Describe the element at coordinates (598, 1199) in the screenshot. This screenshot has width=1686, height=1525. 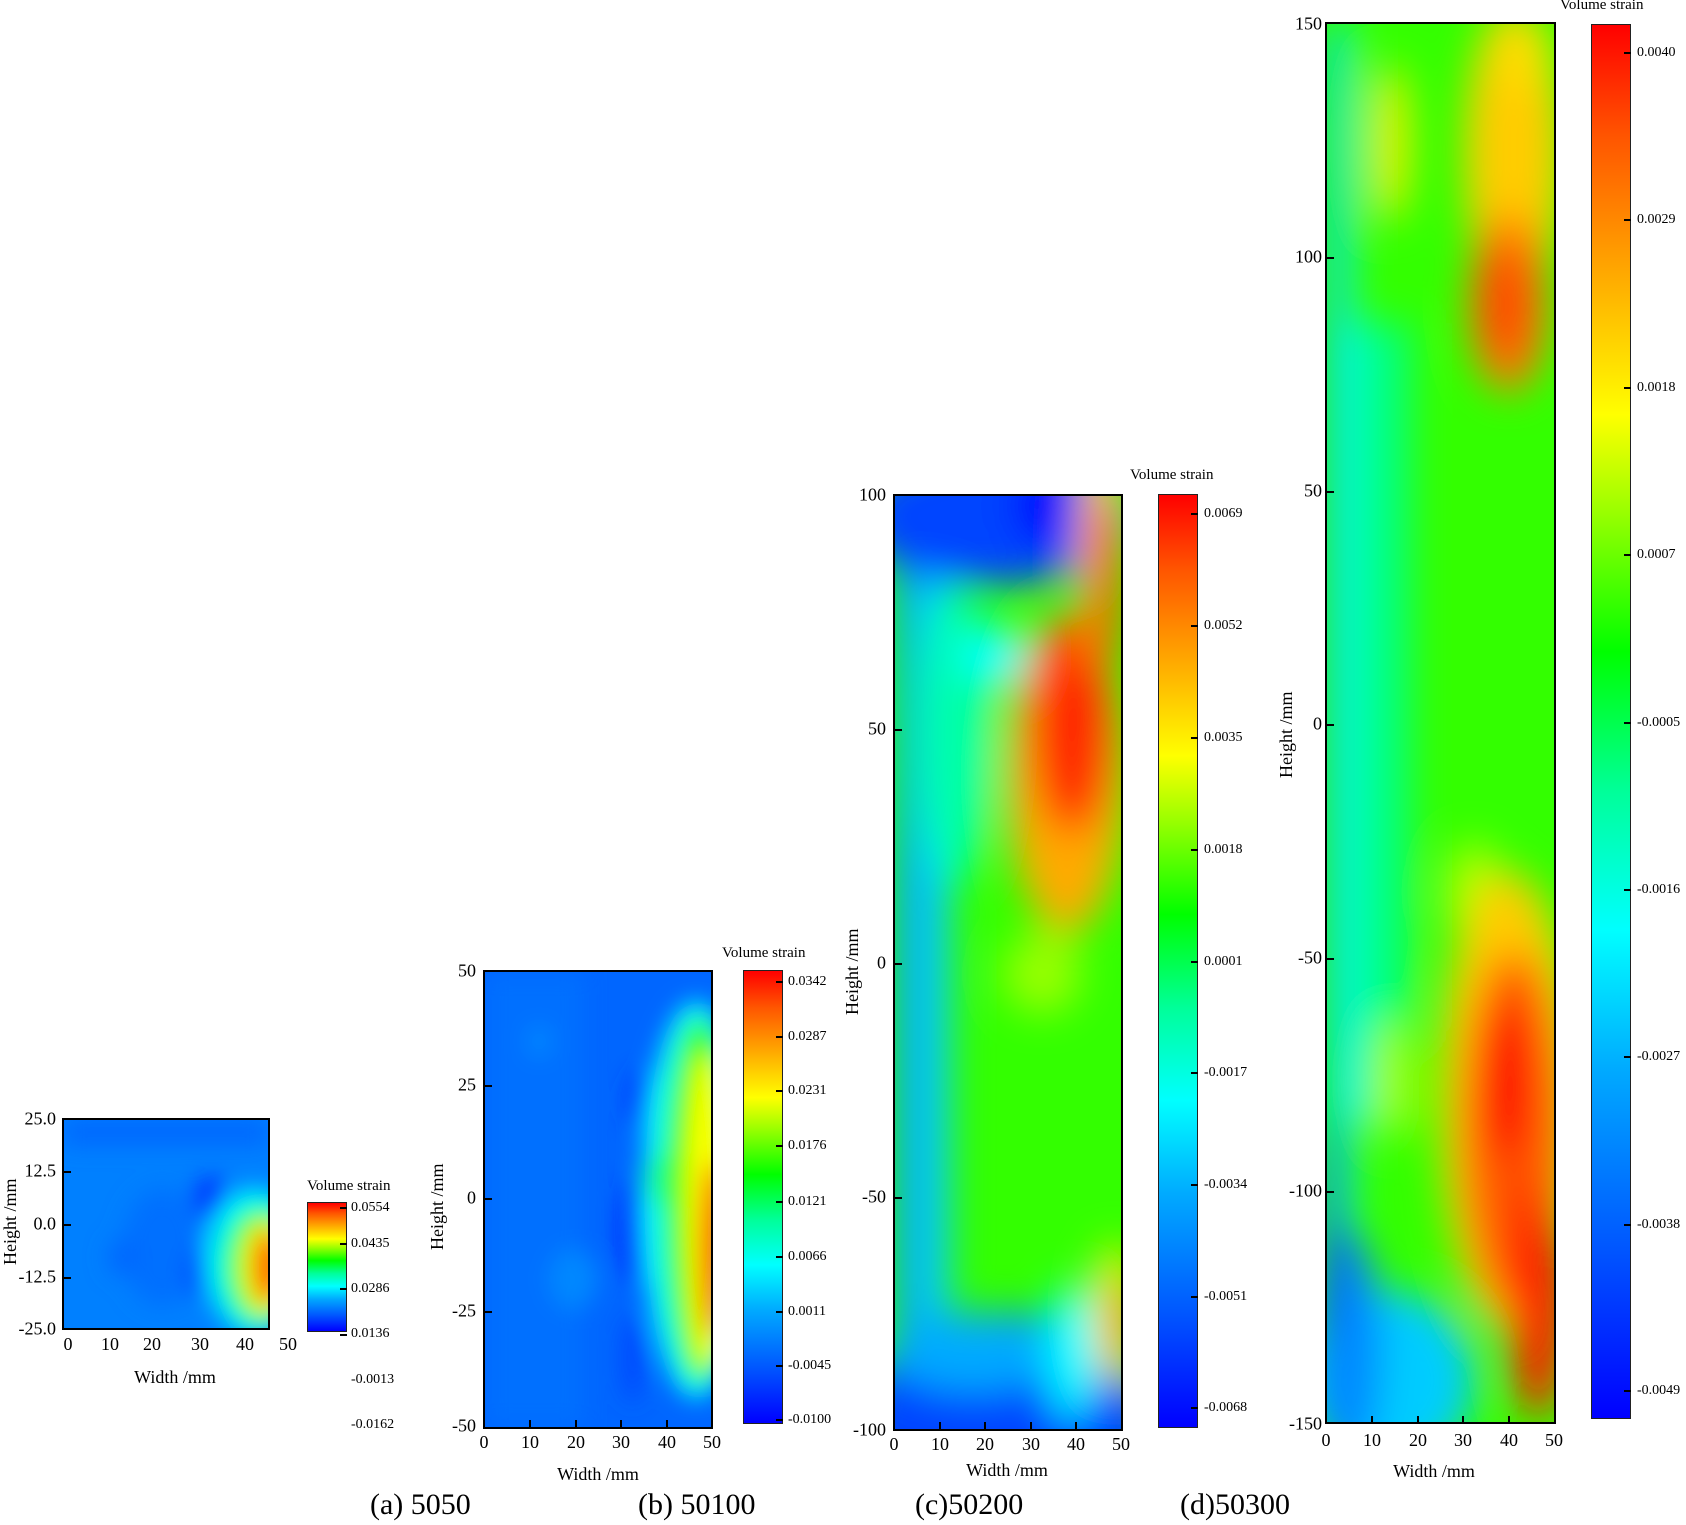
I see `contour-plot-b` at that location.